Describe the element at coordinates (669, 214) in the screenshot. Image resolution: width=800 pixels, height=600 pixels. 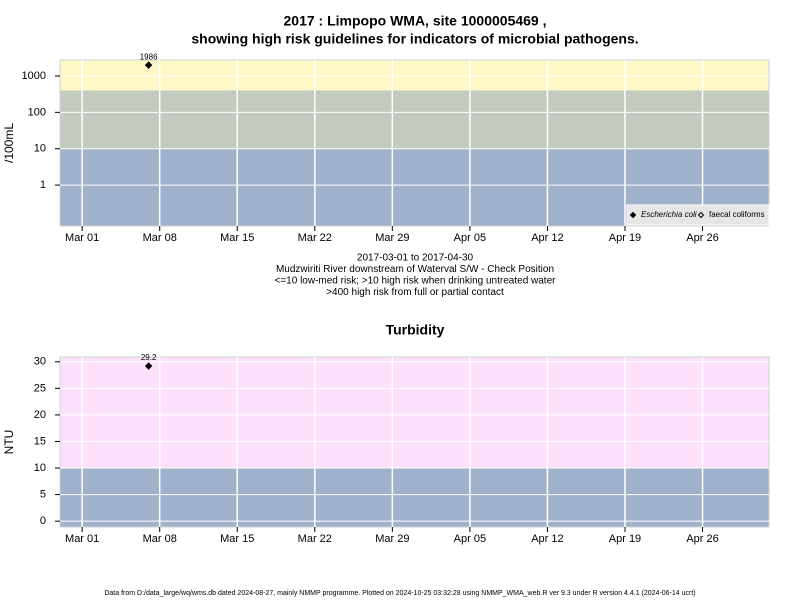
I see `legend-label: Escherichia coli` at that location.